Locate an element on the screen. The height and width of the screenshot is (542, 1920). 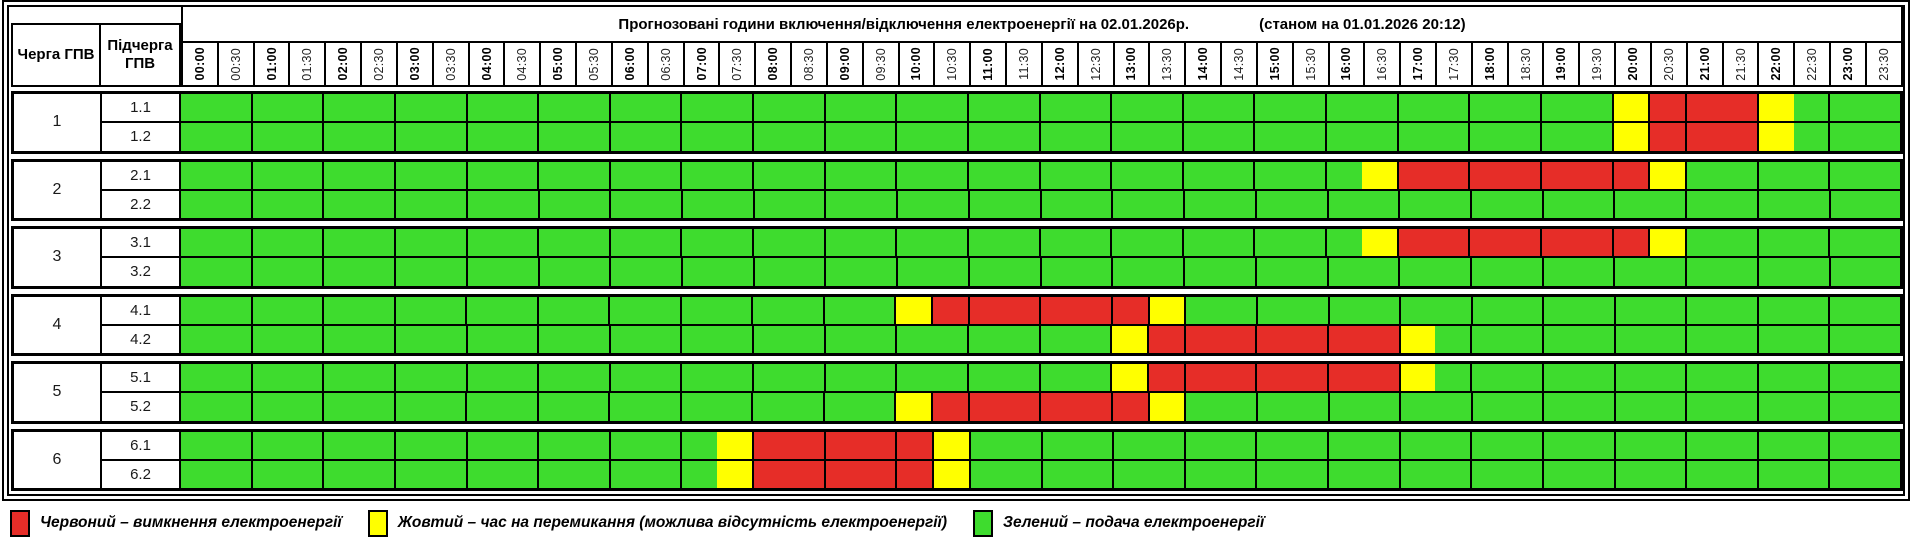
subqueue-row: 6.1 is located at coordinates (1001, 445).